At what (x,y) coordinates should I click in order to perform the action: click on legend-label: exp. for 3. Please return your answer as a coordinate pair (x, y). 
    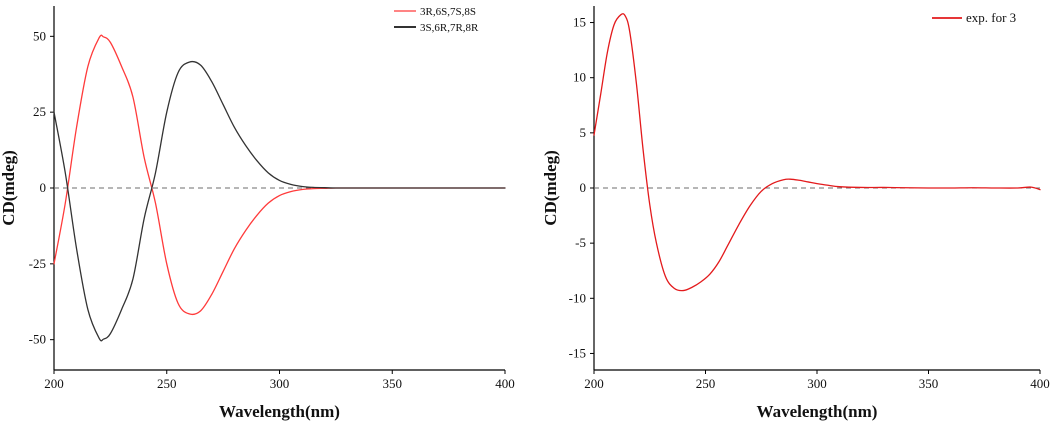
    Looking at the image, I should click on (991, 17).